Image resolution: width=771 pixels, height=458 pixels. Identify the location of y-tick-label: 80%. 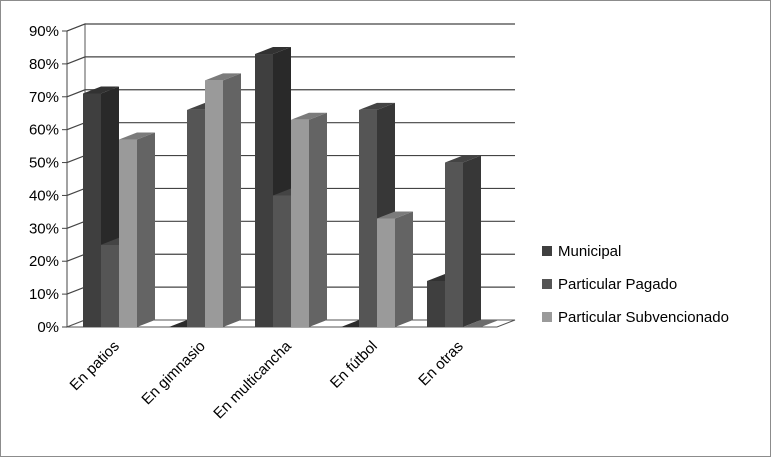
(44, 64).